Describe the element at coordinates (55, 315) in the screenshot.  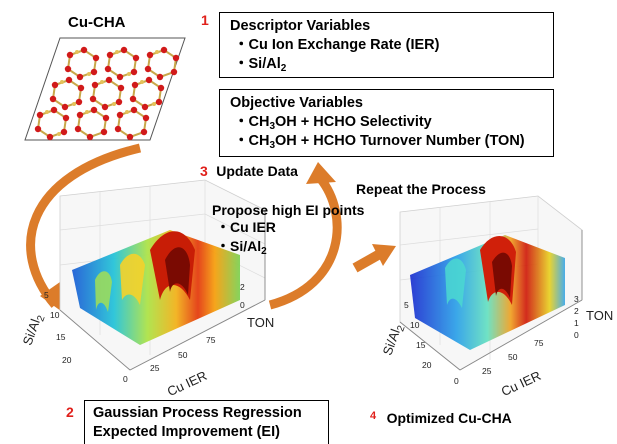
I see `plot-left-y-tick: 10` at that location.